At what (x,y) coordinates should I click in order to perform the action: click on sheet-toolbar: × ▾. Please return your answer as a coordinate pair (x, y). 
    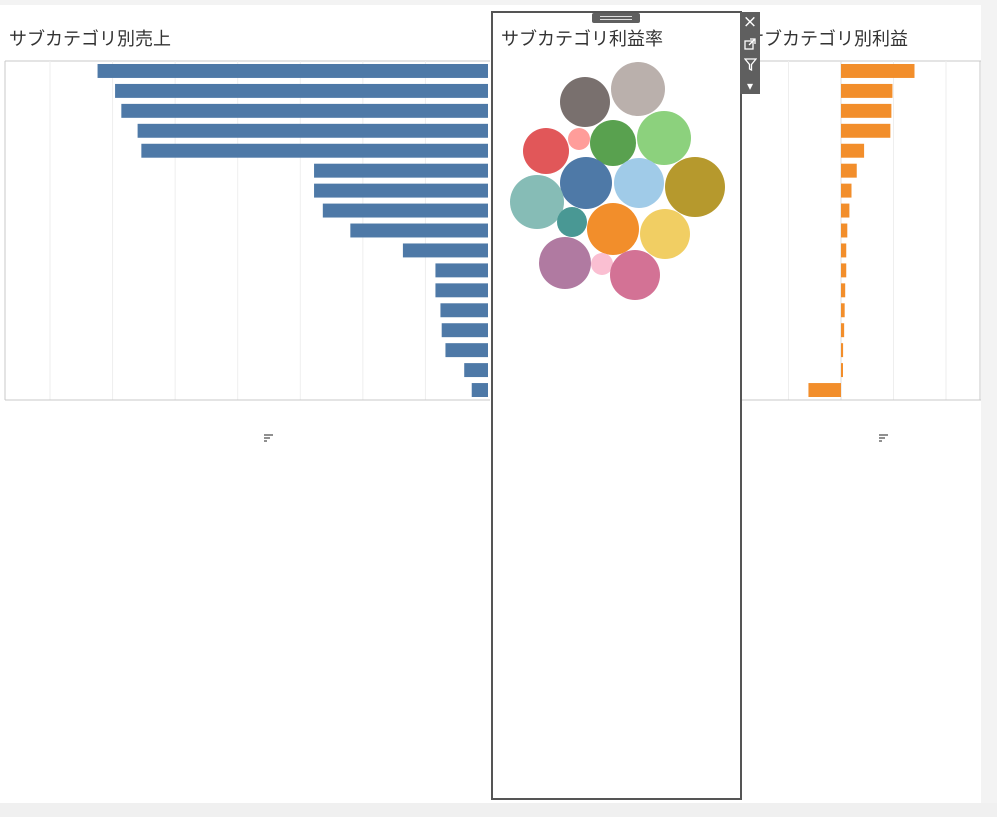
    Looking at the image, I should click on (750, 53).